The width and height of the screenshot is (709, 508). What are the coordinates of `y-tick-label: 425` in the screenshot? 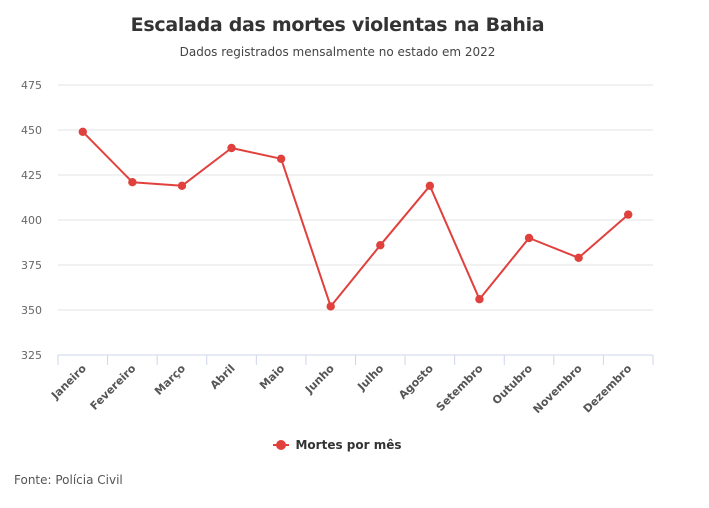 It's located at (31, 175).